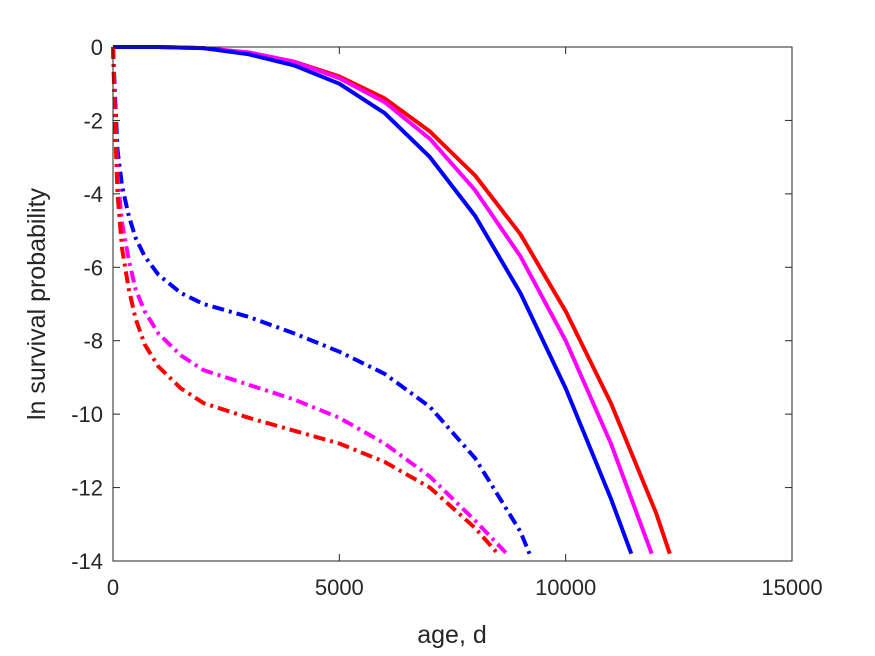  I want to click on x-tick-label: 15000, so click(791, 587).